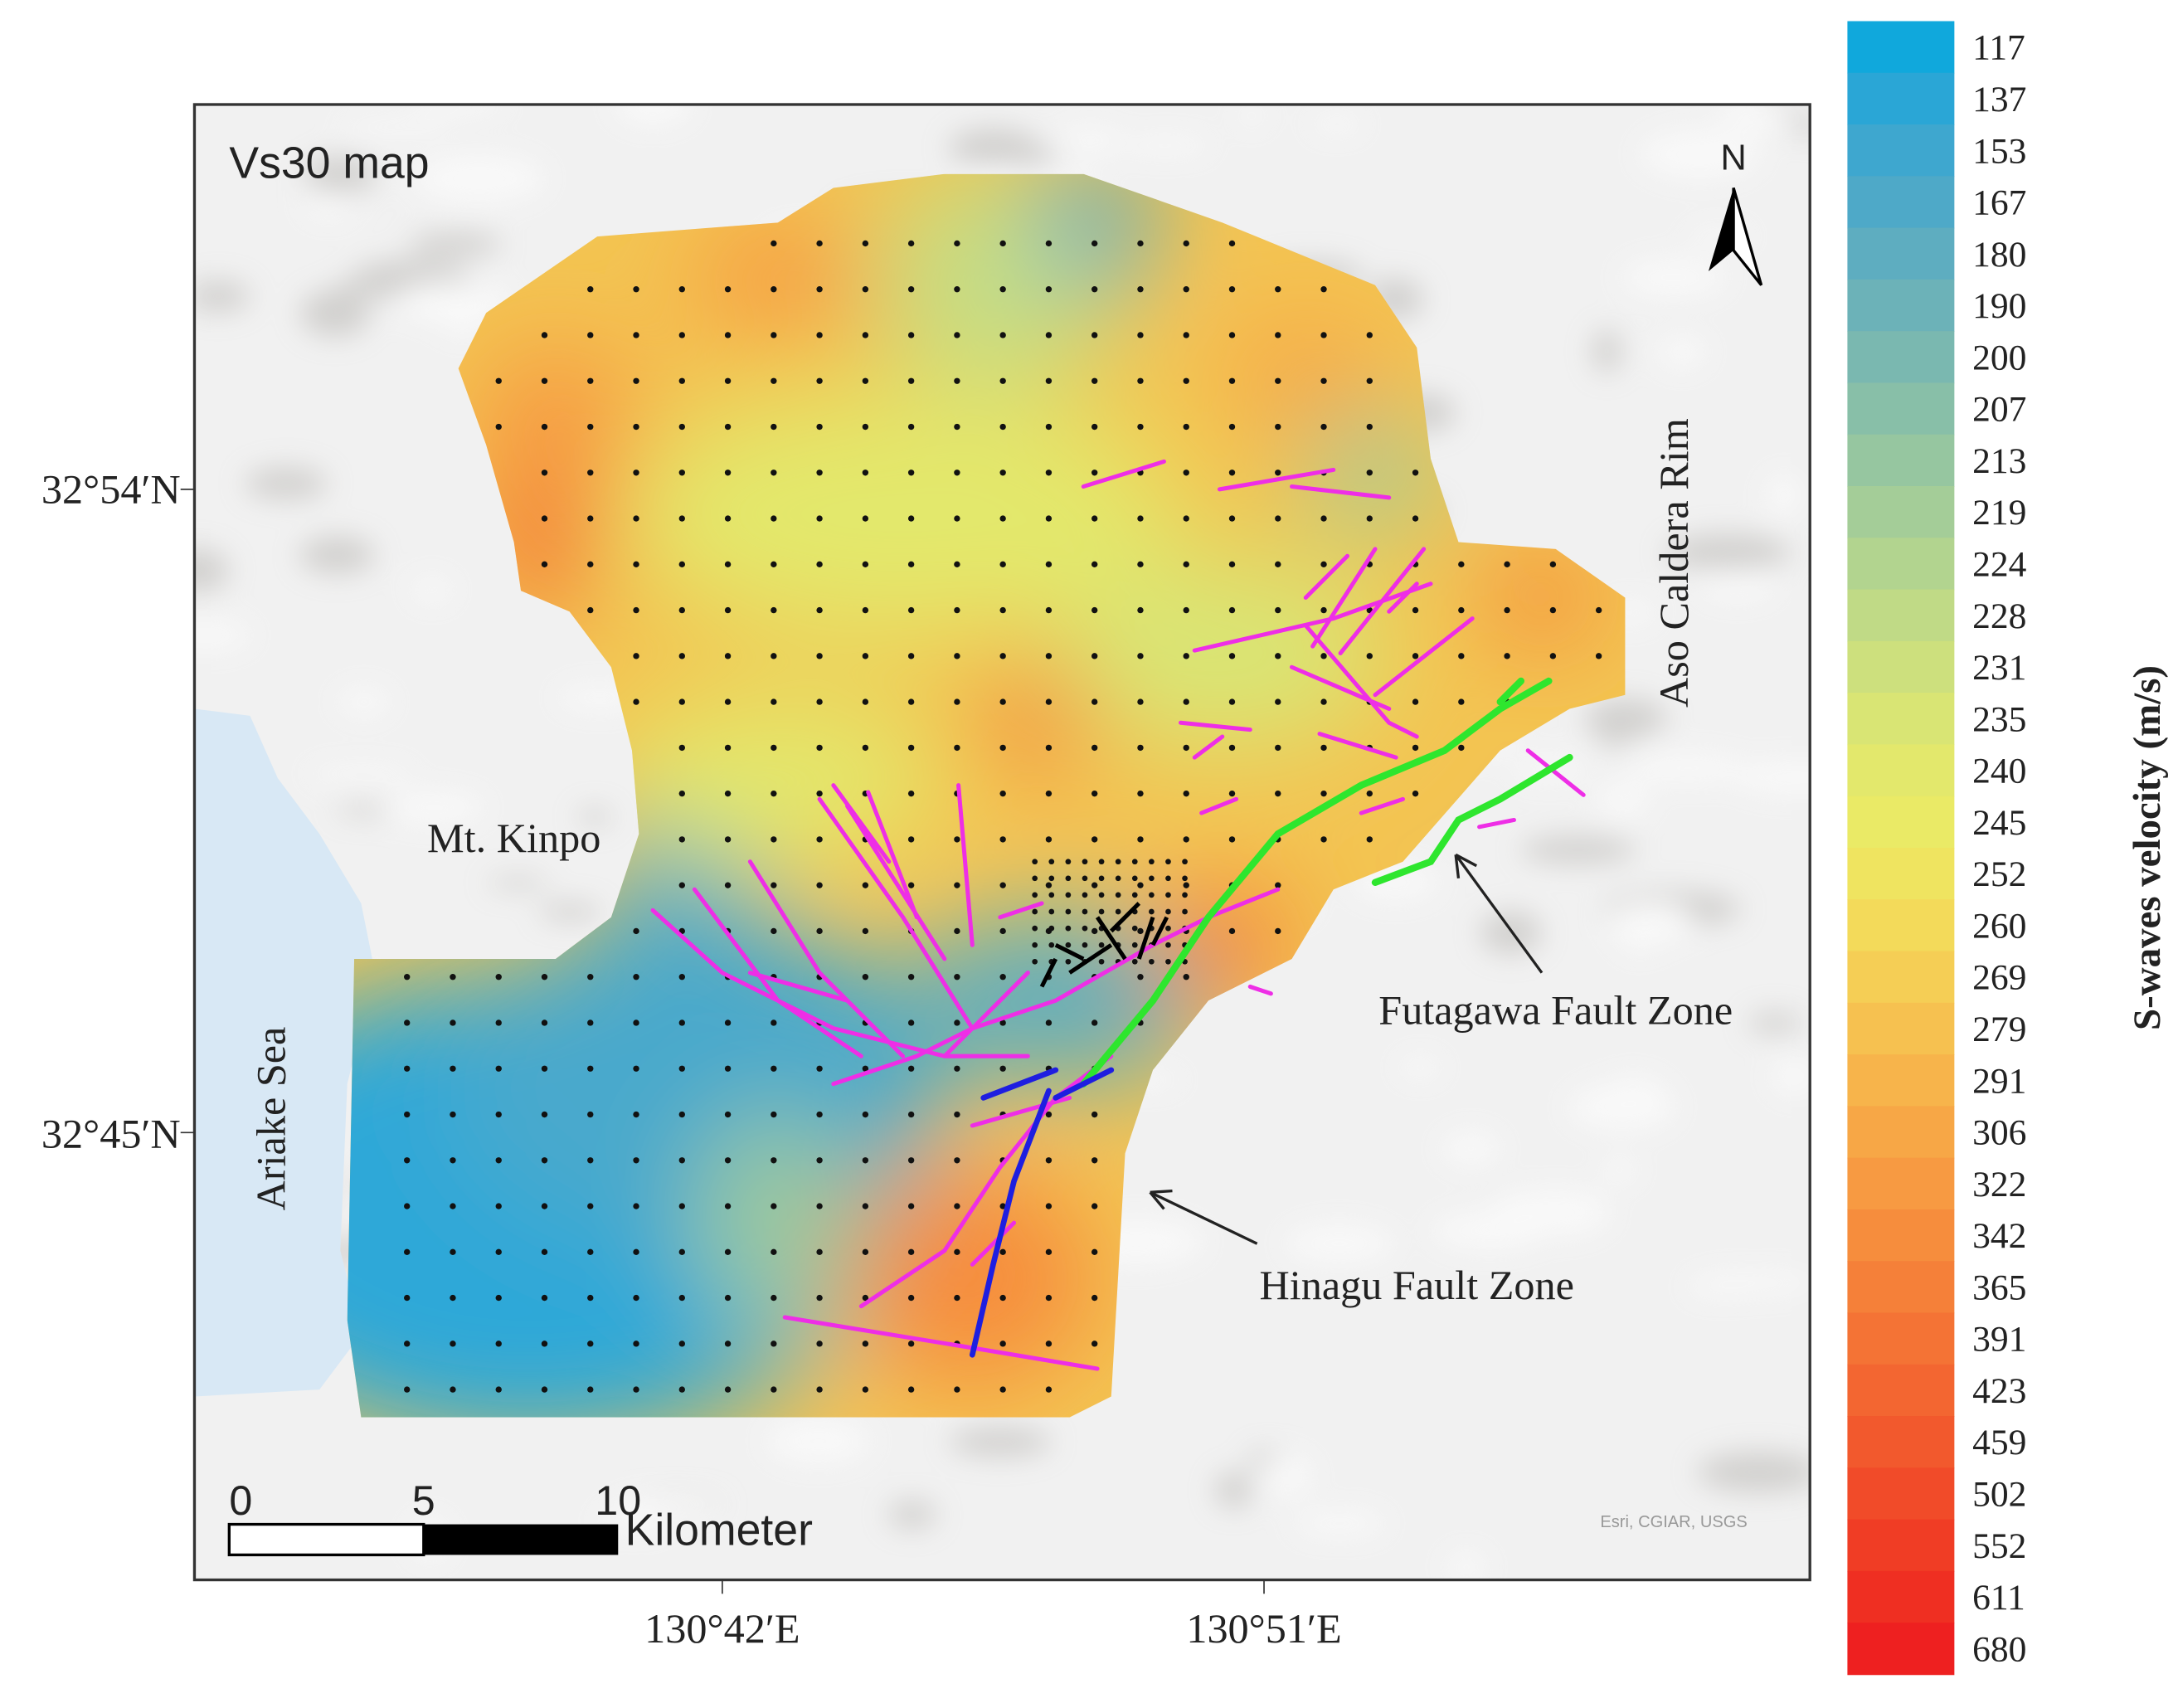 This screenshot has width=2178, height=1708. Describe the element at coordinates (1999, 1081) in the screenshot. I see `colorbar-tick-label: 291` at that location.